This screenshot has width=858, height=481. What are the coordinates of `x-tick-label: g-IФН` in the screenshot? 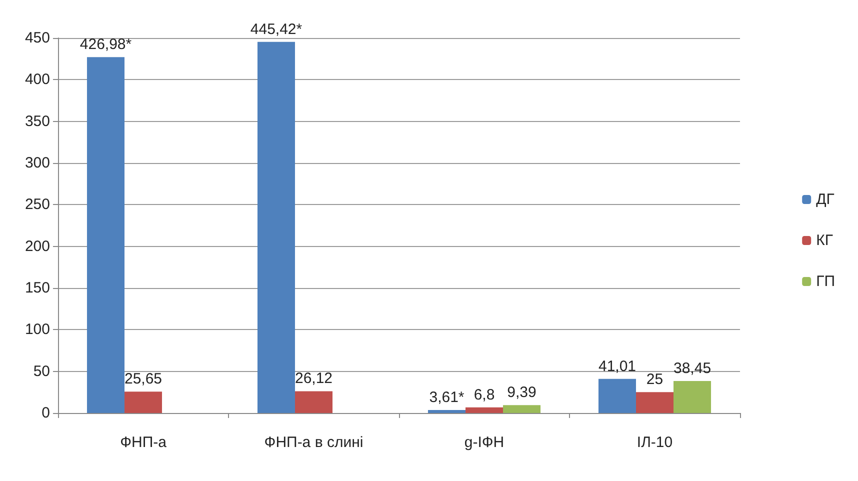 It's located at (484, 442).